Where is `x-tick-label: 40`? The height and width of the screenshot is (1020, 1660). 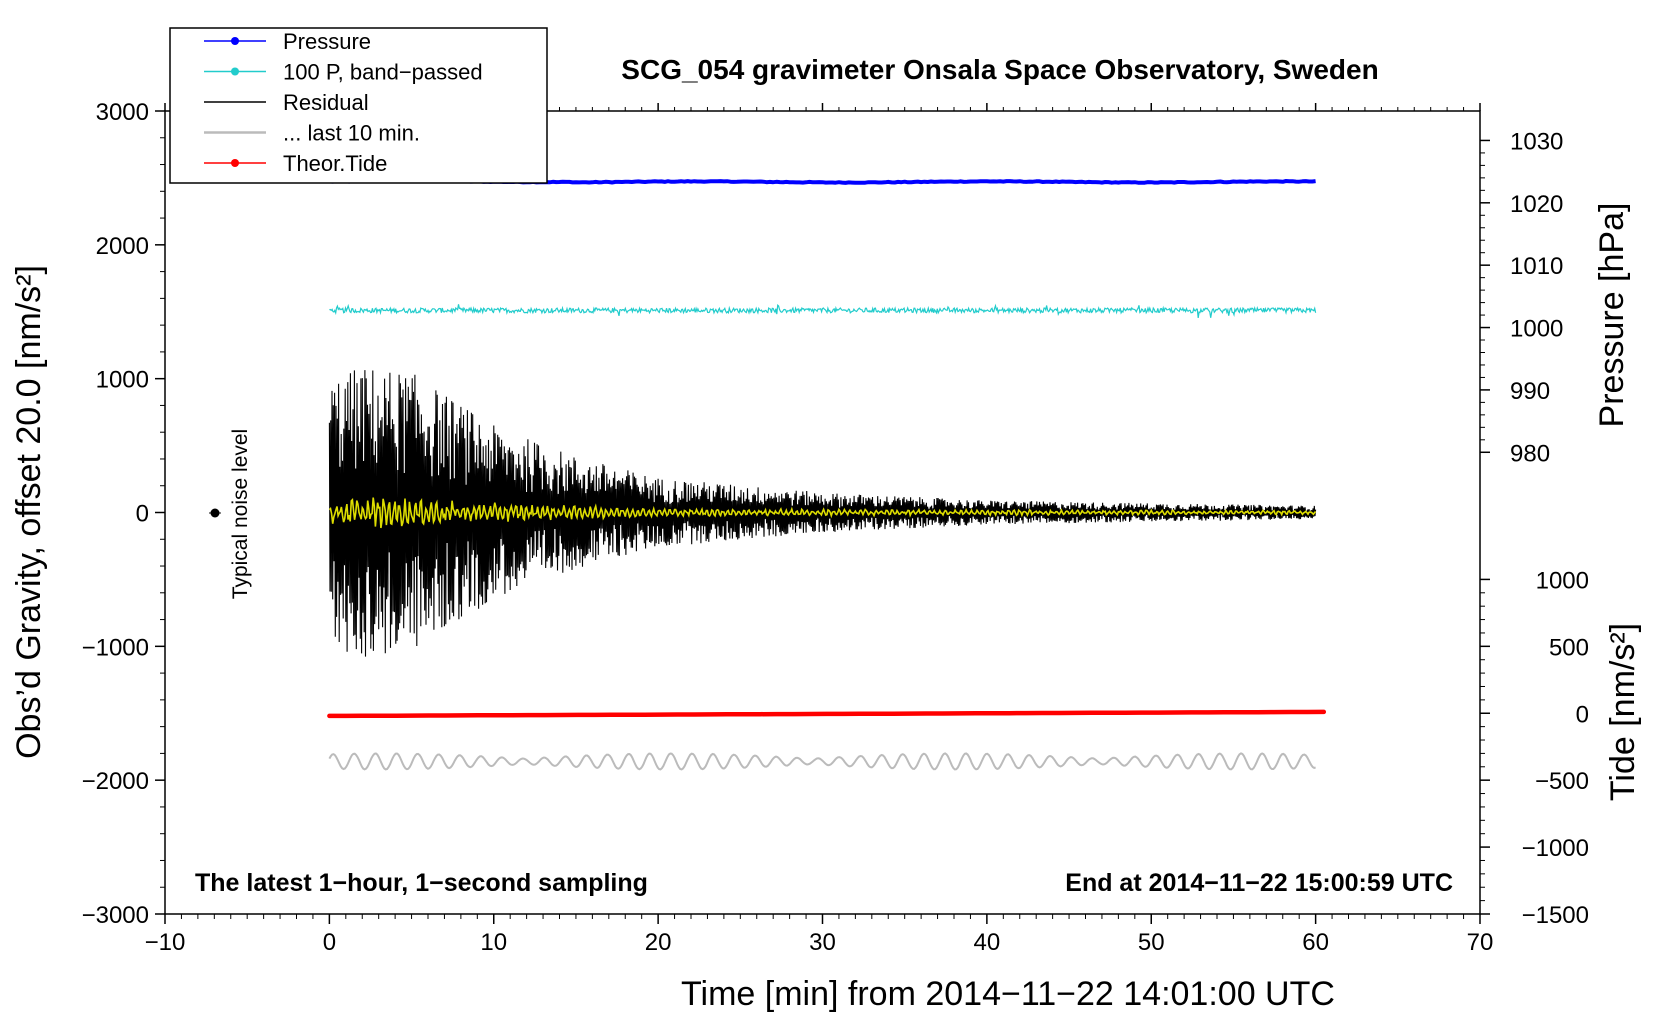 x-tick-label: 40 is located at coordinates (987, 942).